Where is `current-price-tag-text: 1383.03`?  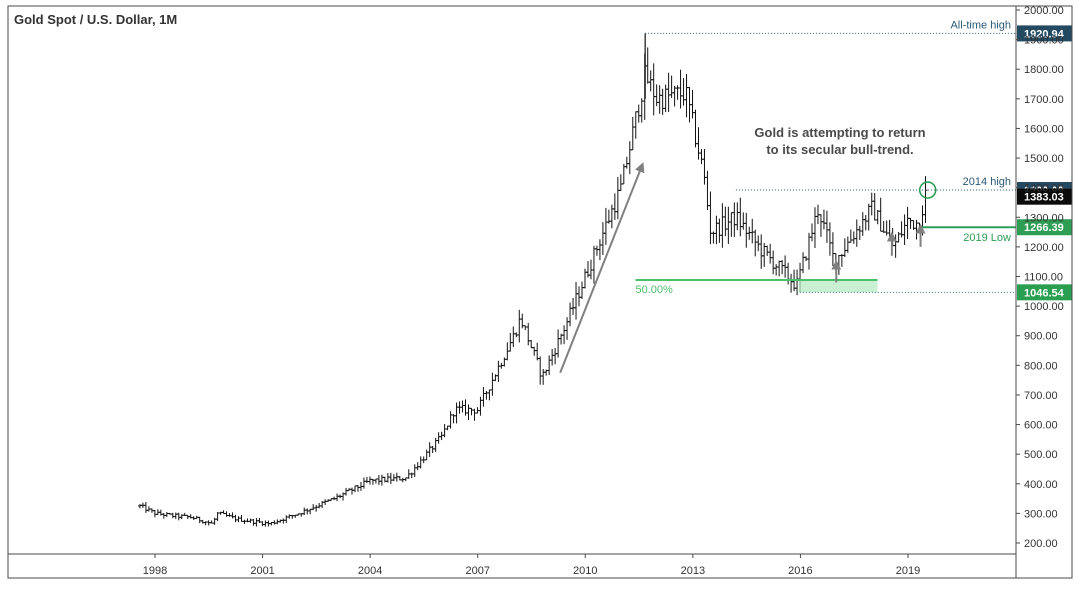 current-price-tag-text: 1383.03 is located at coordinates (1044, 198).